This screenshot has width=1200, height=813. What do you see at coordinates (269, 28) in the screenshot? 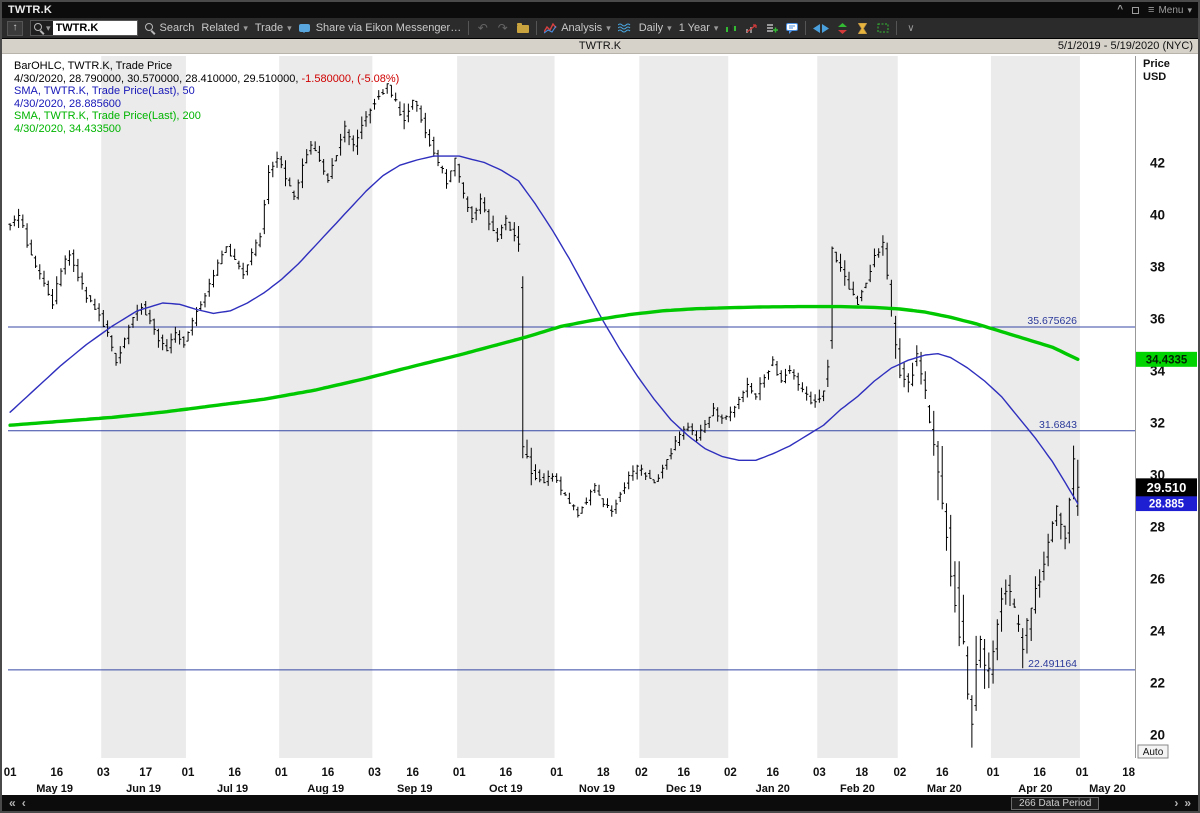
I see `trade-label: Trade` at bounding box center [269, 28].